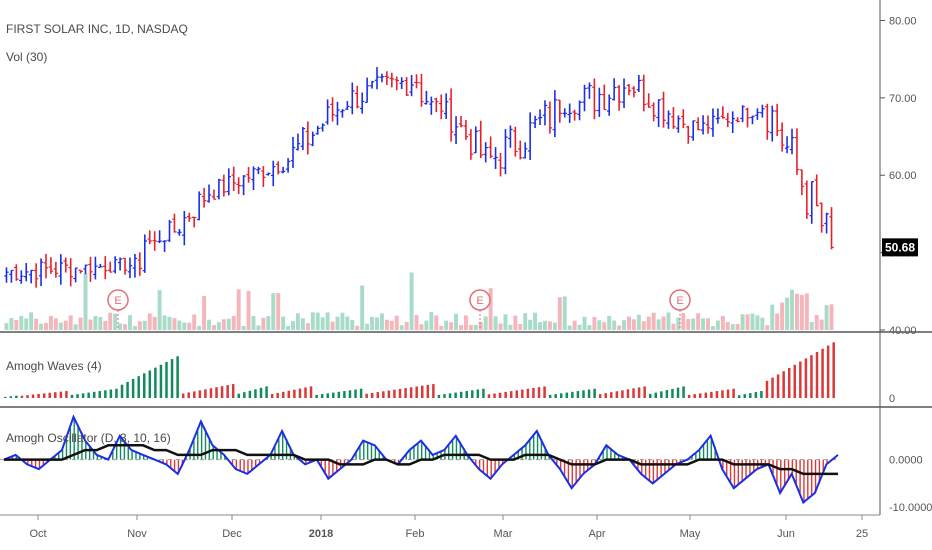 This screenshot has height=550, width=932. Describe the element at coordinates (415, 534) in the screenshot. I see `time-tick-label: Feb` at that location.